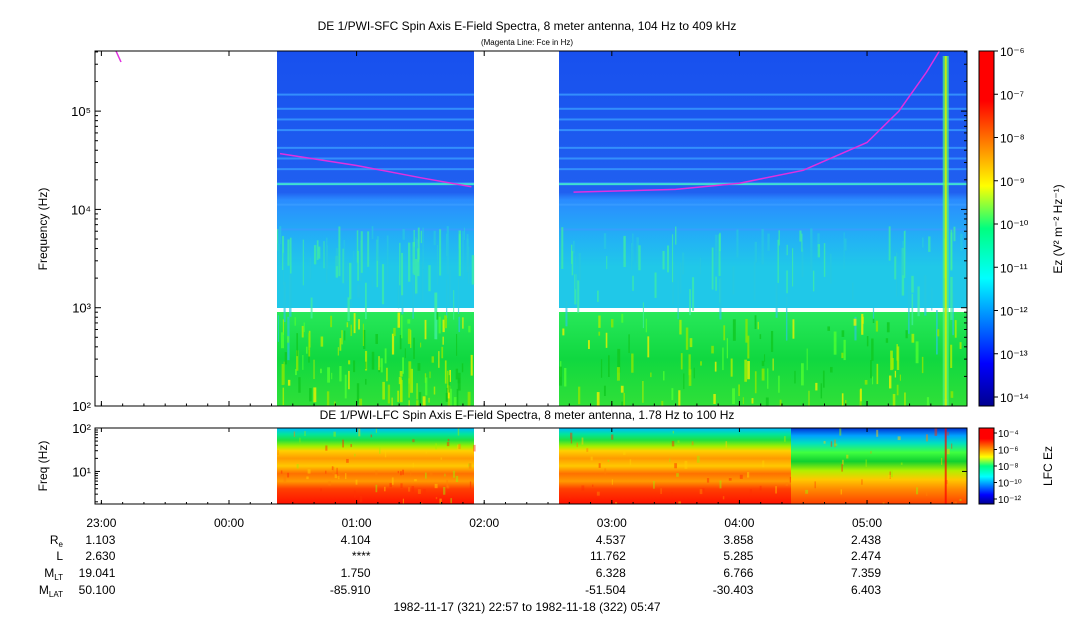 The width and height of the screenshot is (1083, 620). What do you see at coordinates (866, 556) in the screenshot?
I see `ephemeris-value: 2.474` at bounding box center [866, 556].